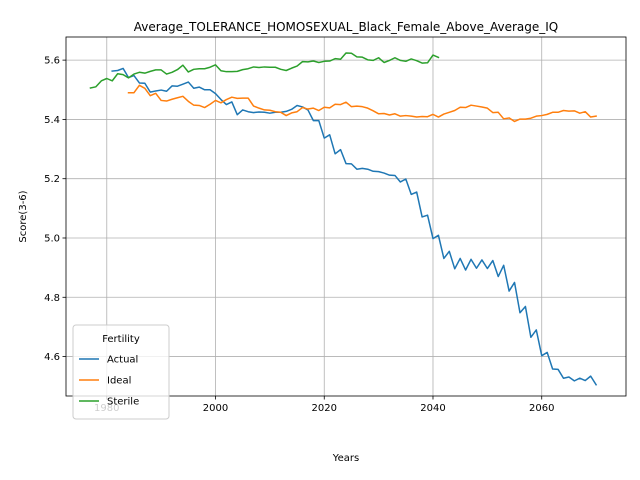  Describe the element at coordinates (52, 179) in the screenshot. I see `y-tick-label: 5.2` at that location.